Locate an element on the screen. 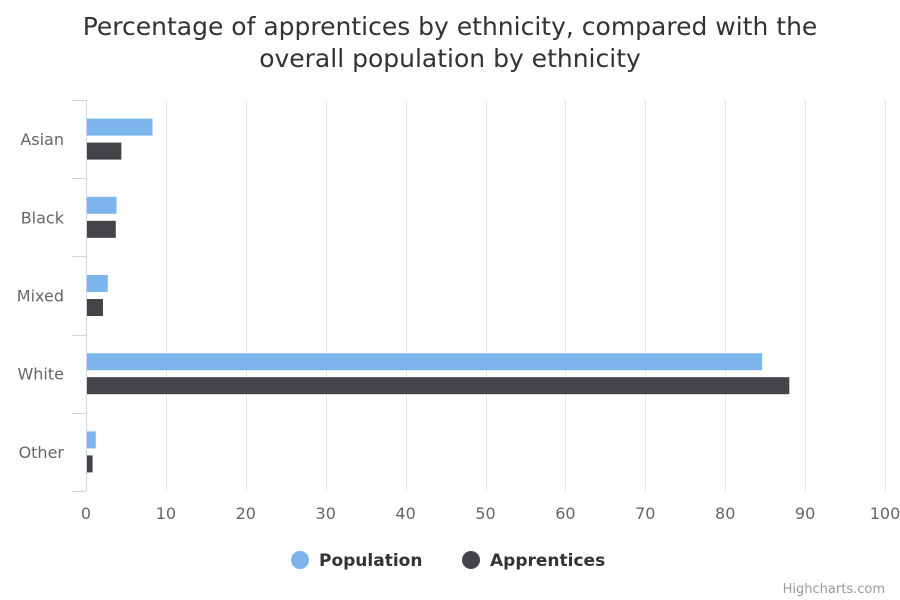  legend-label: Population is located at coordinates (370, 561).